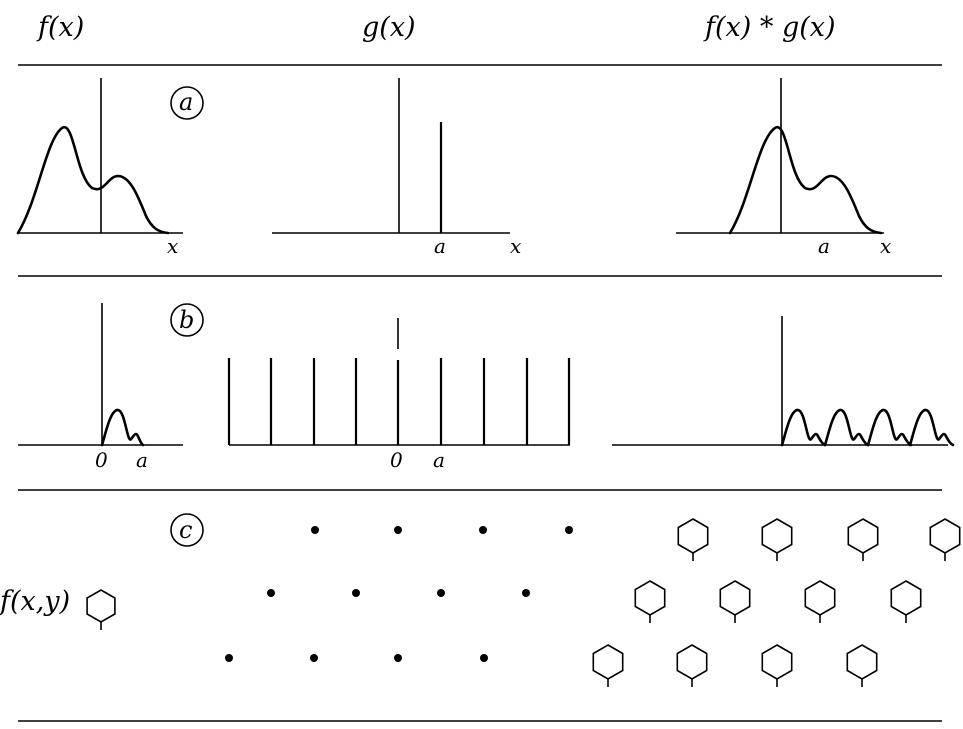  What do you see at coordinates (35, 601) in the screenshot?
I see `panel-c-f-label: f(x,y)` at bounding box center [35, 601].